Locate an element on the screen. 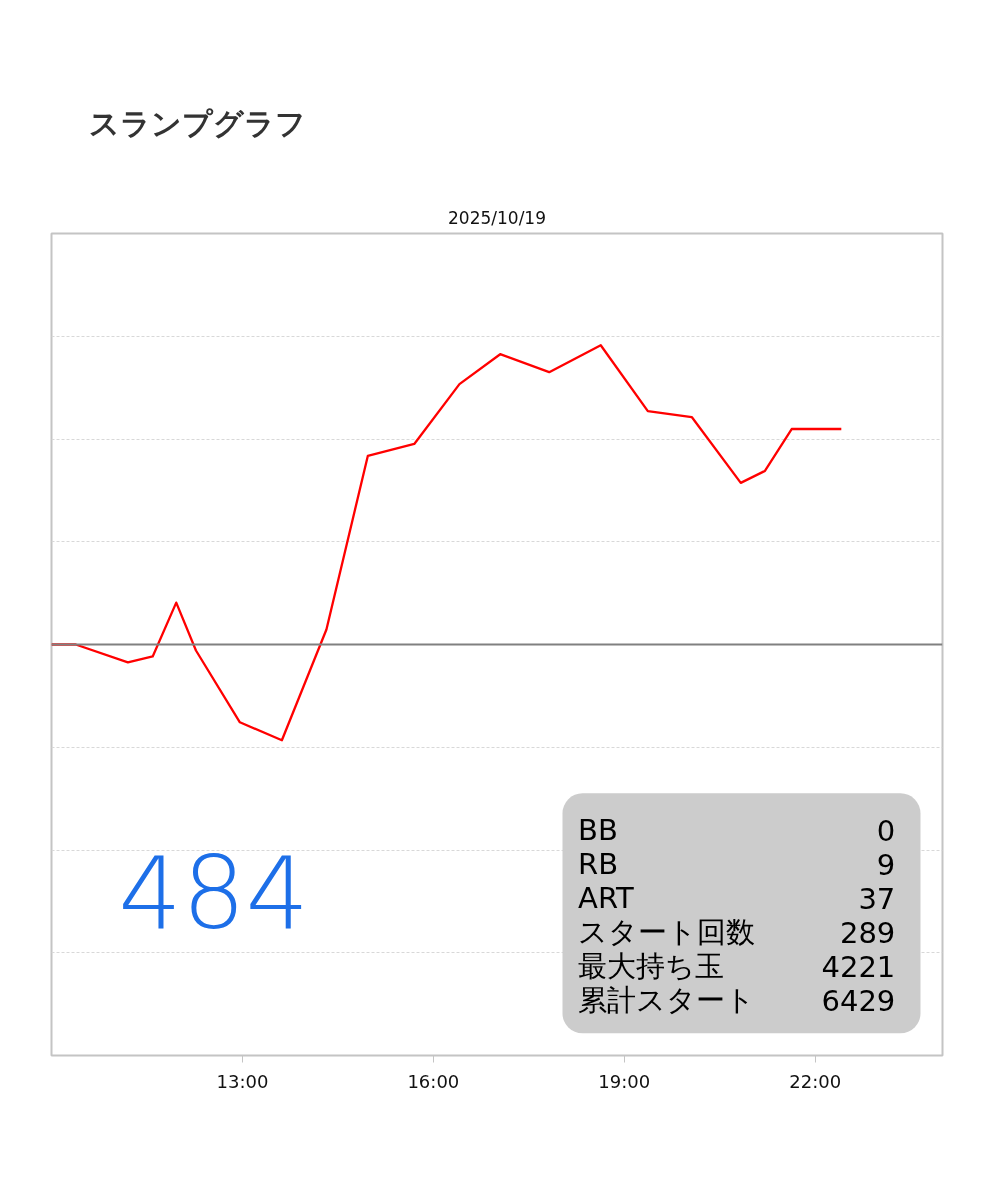 This screenshot has height=1200, width=994. chart-title: スランプグラフ is located at coordinates (197, 123).